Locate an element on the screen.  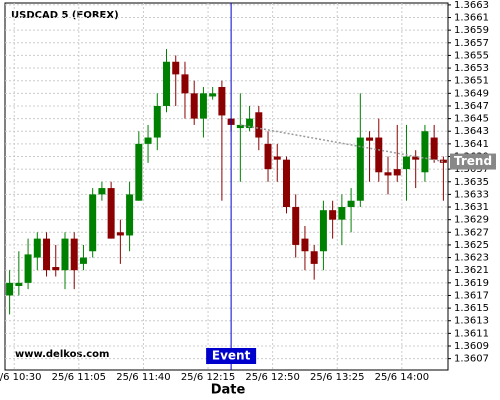
x-tick-label: 25/6 12:15 is located at coordinates (208, 377).